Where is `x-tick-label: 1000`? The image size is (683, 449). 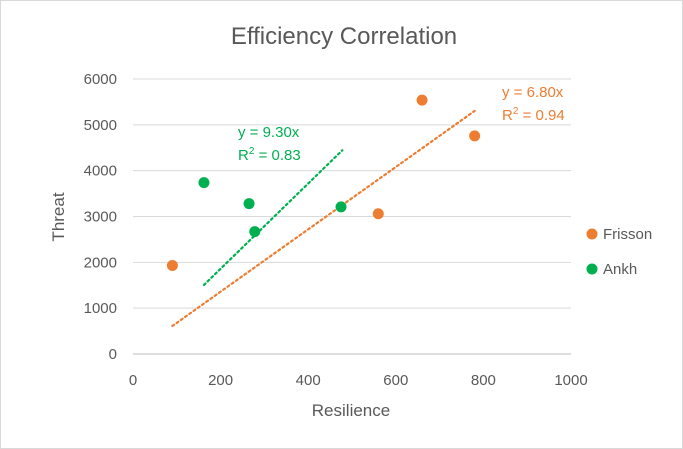
x-tick-label: 1000 is located at coordinates (570, 380).